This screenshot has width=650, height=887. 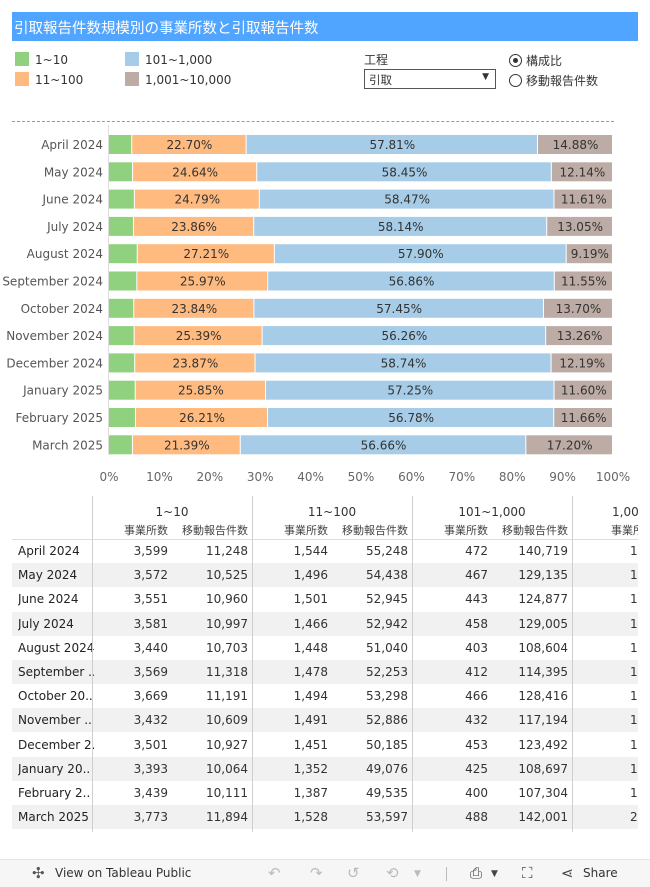 I want to click on table-cell: 400, so click(x=476, y=793).